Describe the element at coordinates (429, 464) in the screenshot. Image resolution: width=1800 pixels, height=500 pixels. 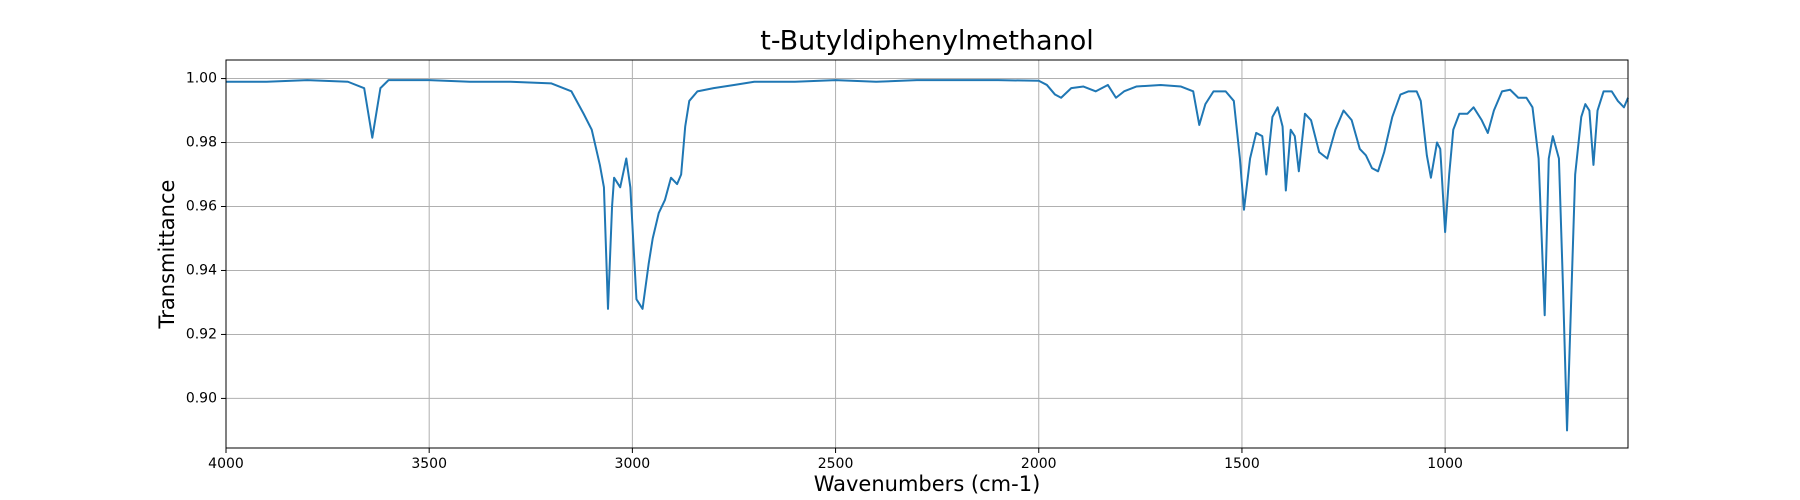
I see `x-tick-label: 3500` at that location.